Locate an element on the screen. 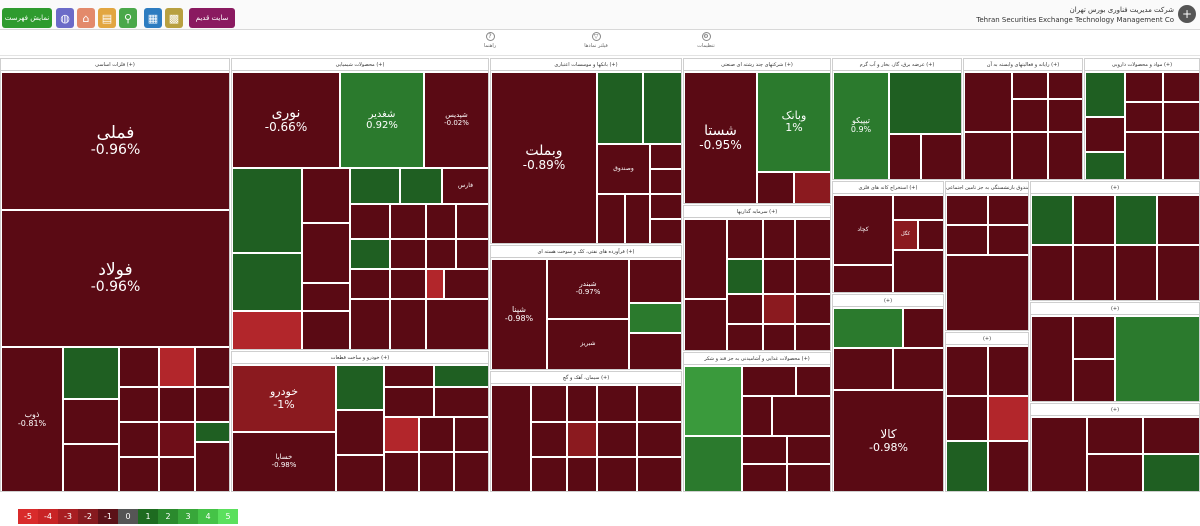 The height and width of the screenshot is (526, 1200). tile: فارس is located at coordinates (465, 186).